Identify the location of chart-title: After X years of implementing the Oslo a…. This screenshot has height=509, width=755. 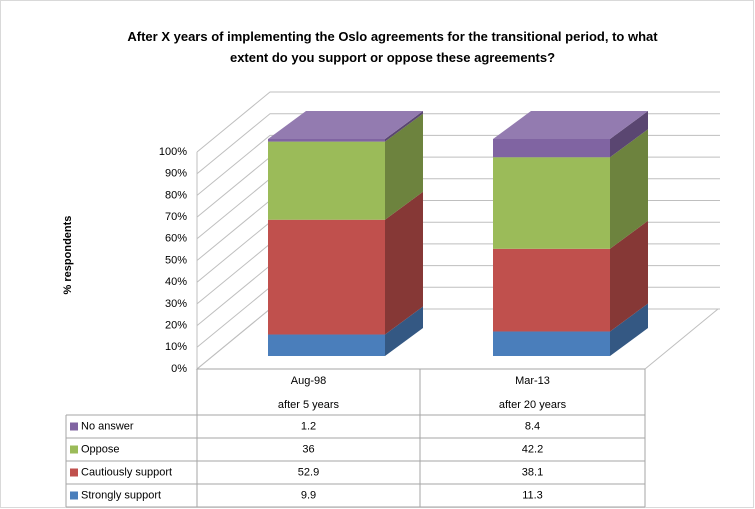
(392, 47).